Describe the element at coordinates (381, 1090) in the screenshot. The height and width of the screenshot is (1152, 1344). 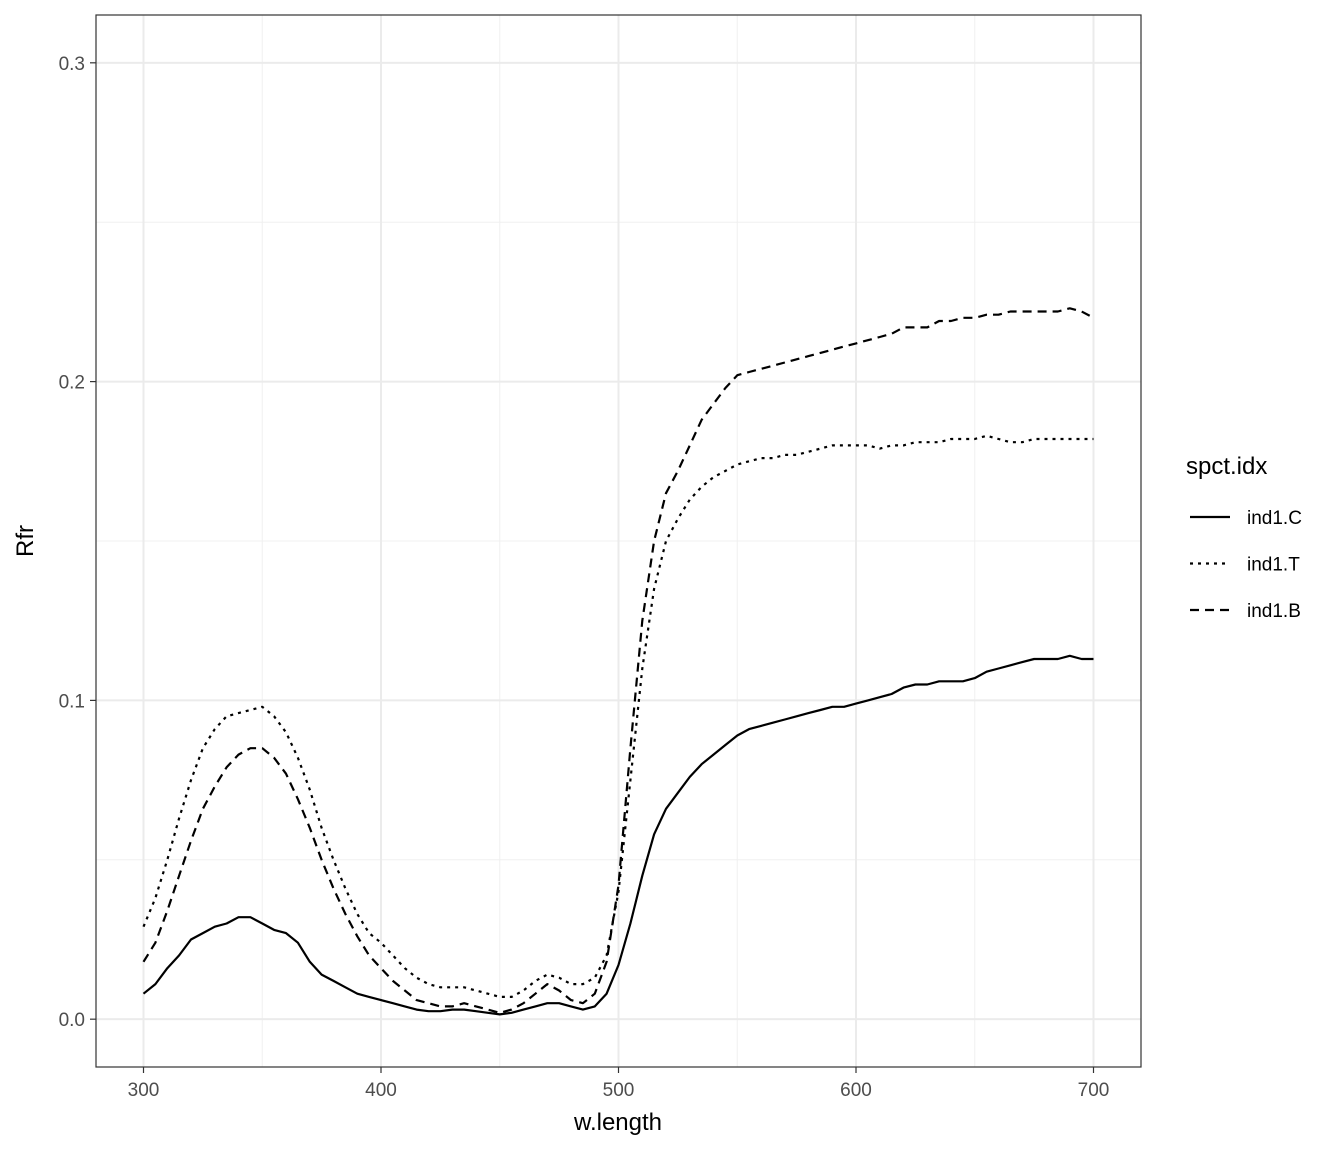
I see `x-tick-label: 400` at that location.